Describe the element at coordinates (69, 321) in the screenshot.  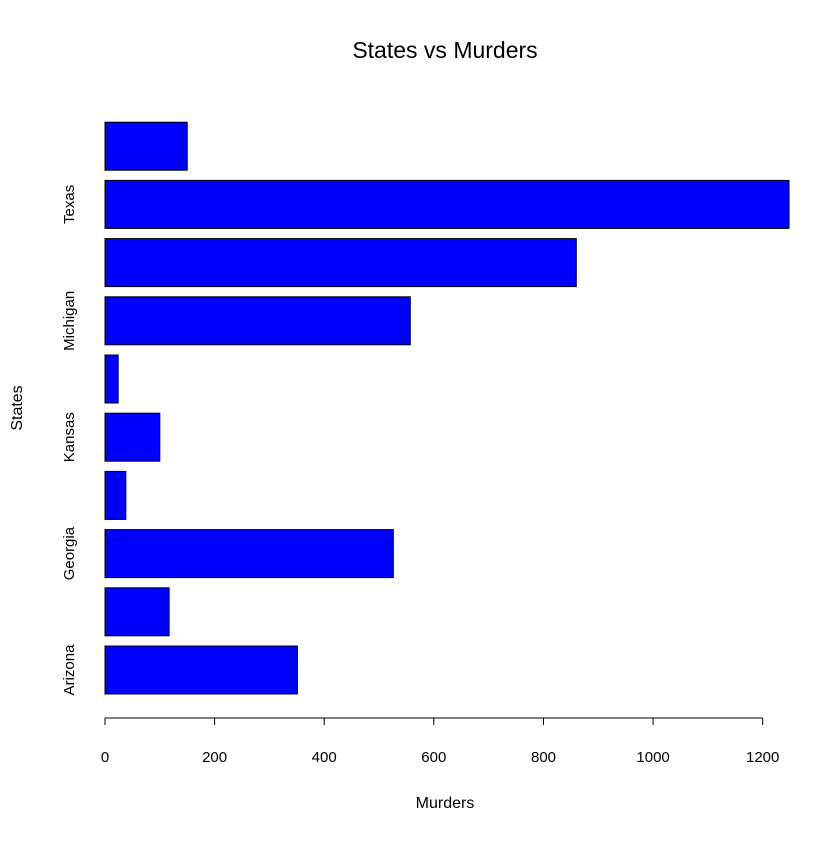
I see `y-tick-label-michigan: Michigan` at that location.